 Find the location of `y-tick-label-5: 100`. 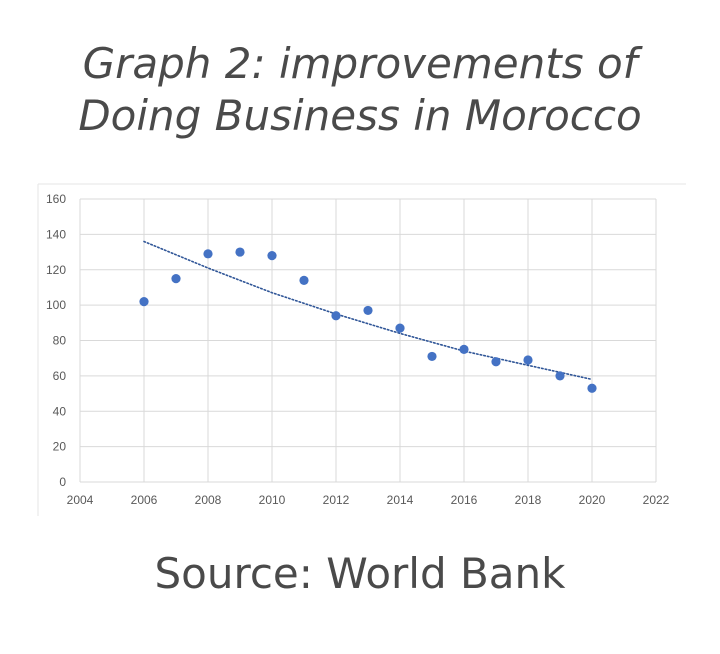

y-tick-label-5: 100 is located at coordinates (56, 305).